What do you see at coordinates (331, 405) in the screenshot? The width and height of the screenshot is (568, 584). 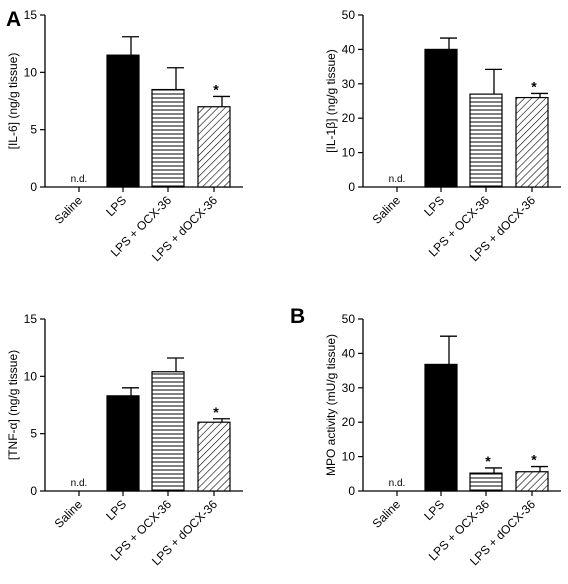 I see `y-axis-label: MPO activity (mU/g tissue)` at bounding box center [331, 405].